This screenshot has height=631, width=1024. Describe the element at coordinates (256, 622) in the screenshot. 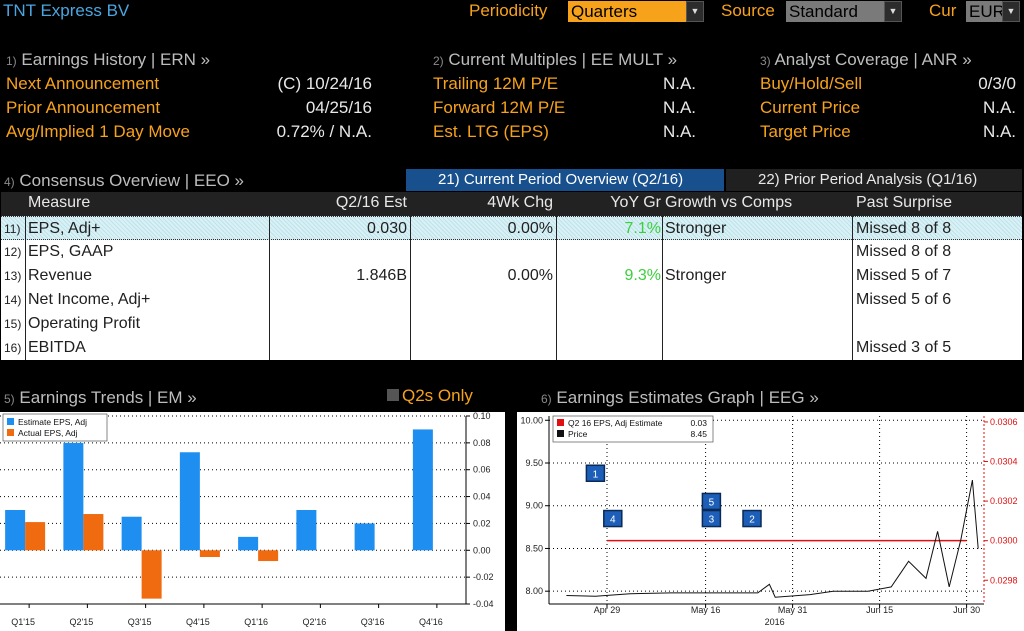

I see `x-tick-label: Q1'16` at that location.